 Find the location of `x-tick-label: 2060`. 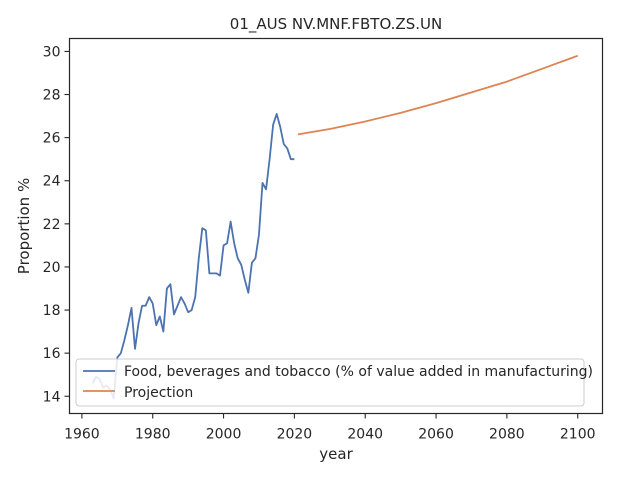

x-tick-label: 2060 is located at coordinates (436, 435).